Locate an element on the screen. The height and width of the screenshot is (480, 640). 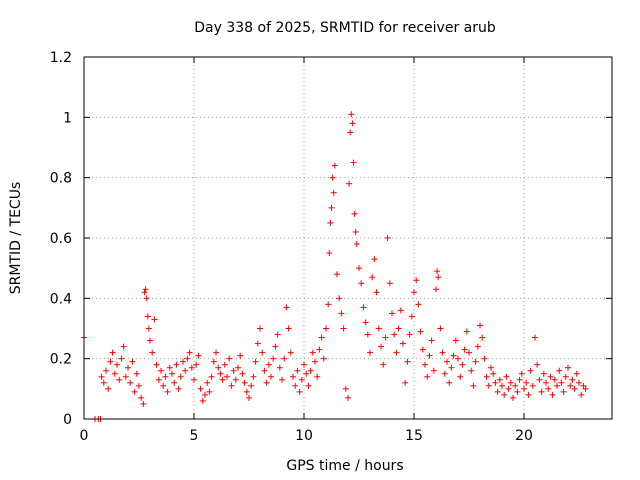
x-tick-label: 20 is located at coordinates (524, 436).